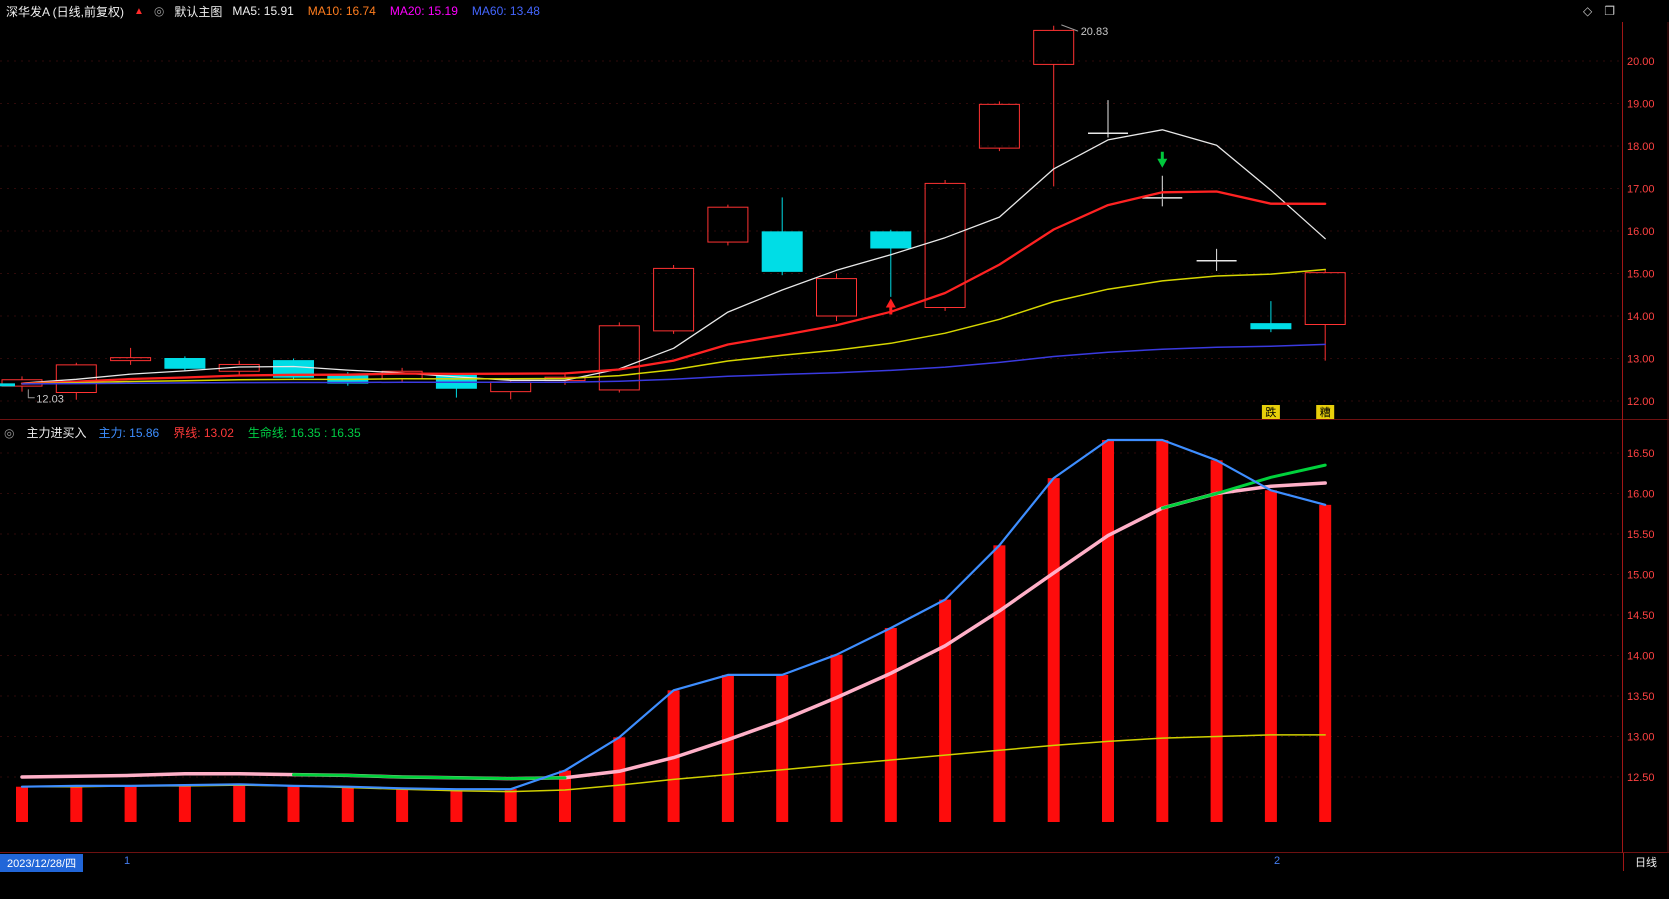 The height and width of the screenshot is (899, 1669). What do you see at coordinates (505, 11) in the screenshot?
I see `ma-label: MA60: 13.48` at bounding box center [505, 11].